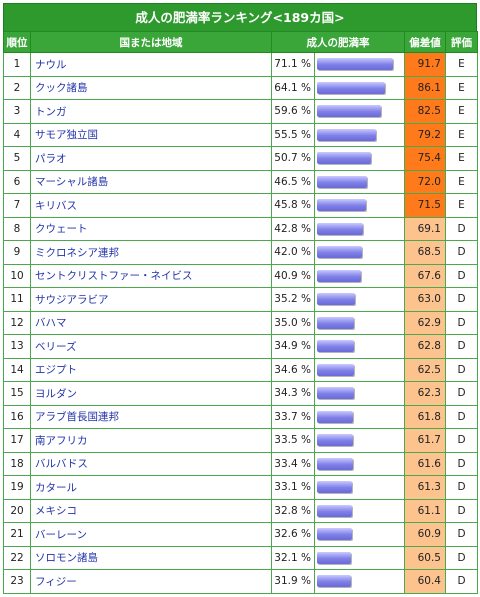  Describe the element at coordinates (17, 252) in the screenshot. I see `rank-cell: 9` at that location.